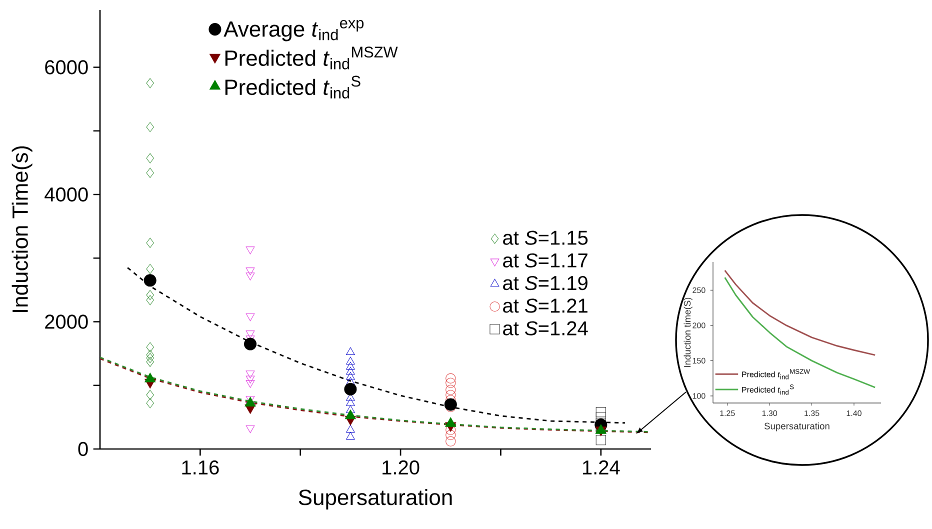 This screenshot has width=932, height=529. What do you see at coordinates (545, 260) in the screenshot?
I see `legend-label: at S=1.17` at bounding box center [545, 260].